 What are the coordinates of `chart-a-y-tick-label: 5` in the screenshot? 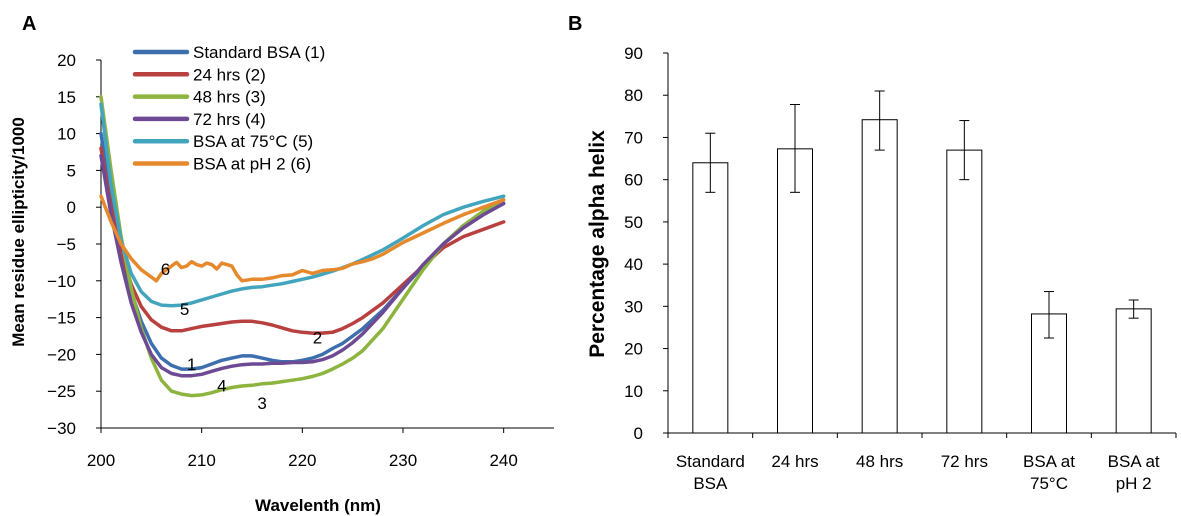 It's located at (71, 170).